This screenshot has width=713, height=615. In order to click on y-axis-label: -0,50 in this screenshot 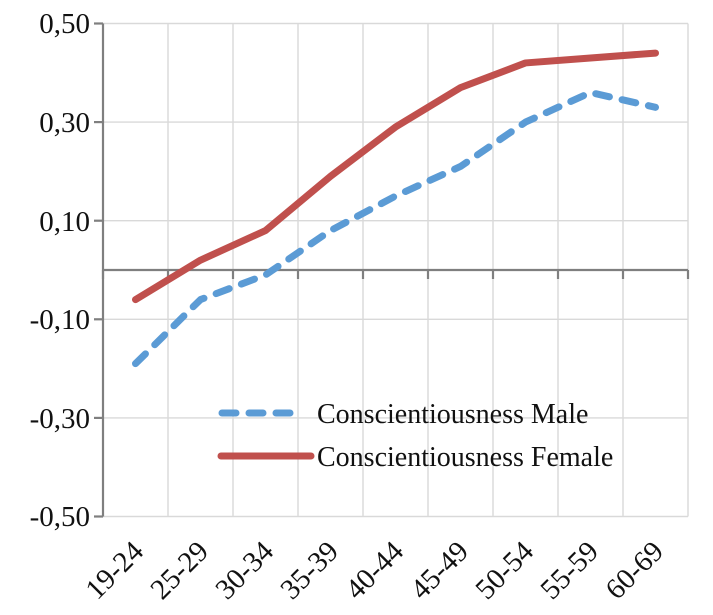, I will do `click(60, 517)`.